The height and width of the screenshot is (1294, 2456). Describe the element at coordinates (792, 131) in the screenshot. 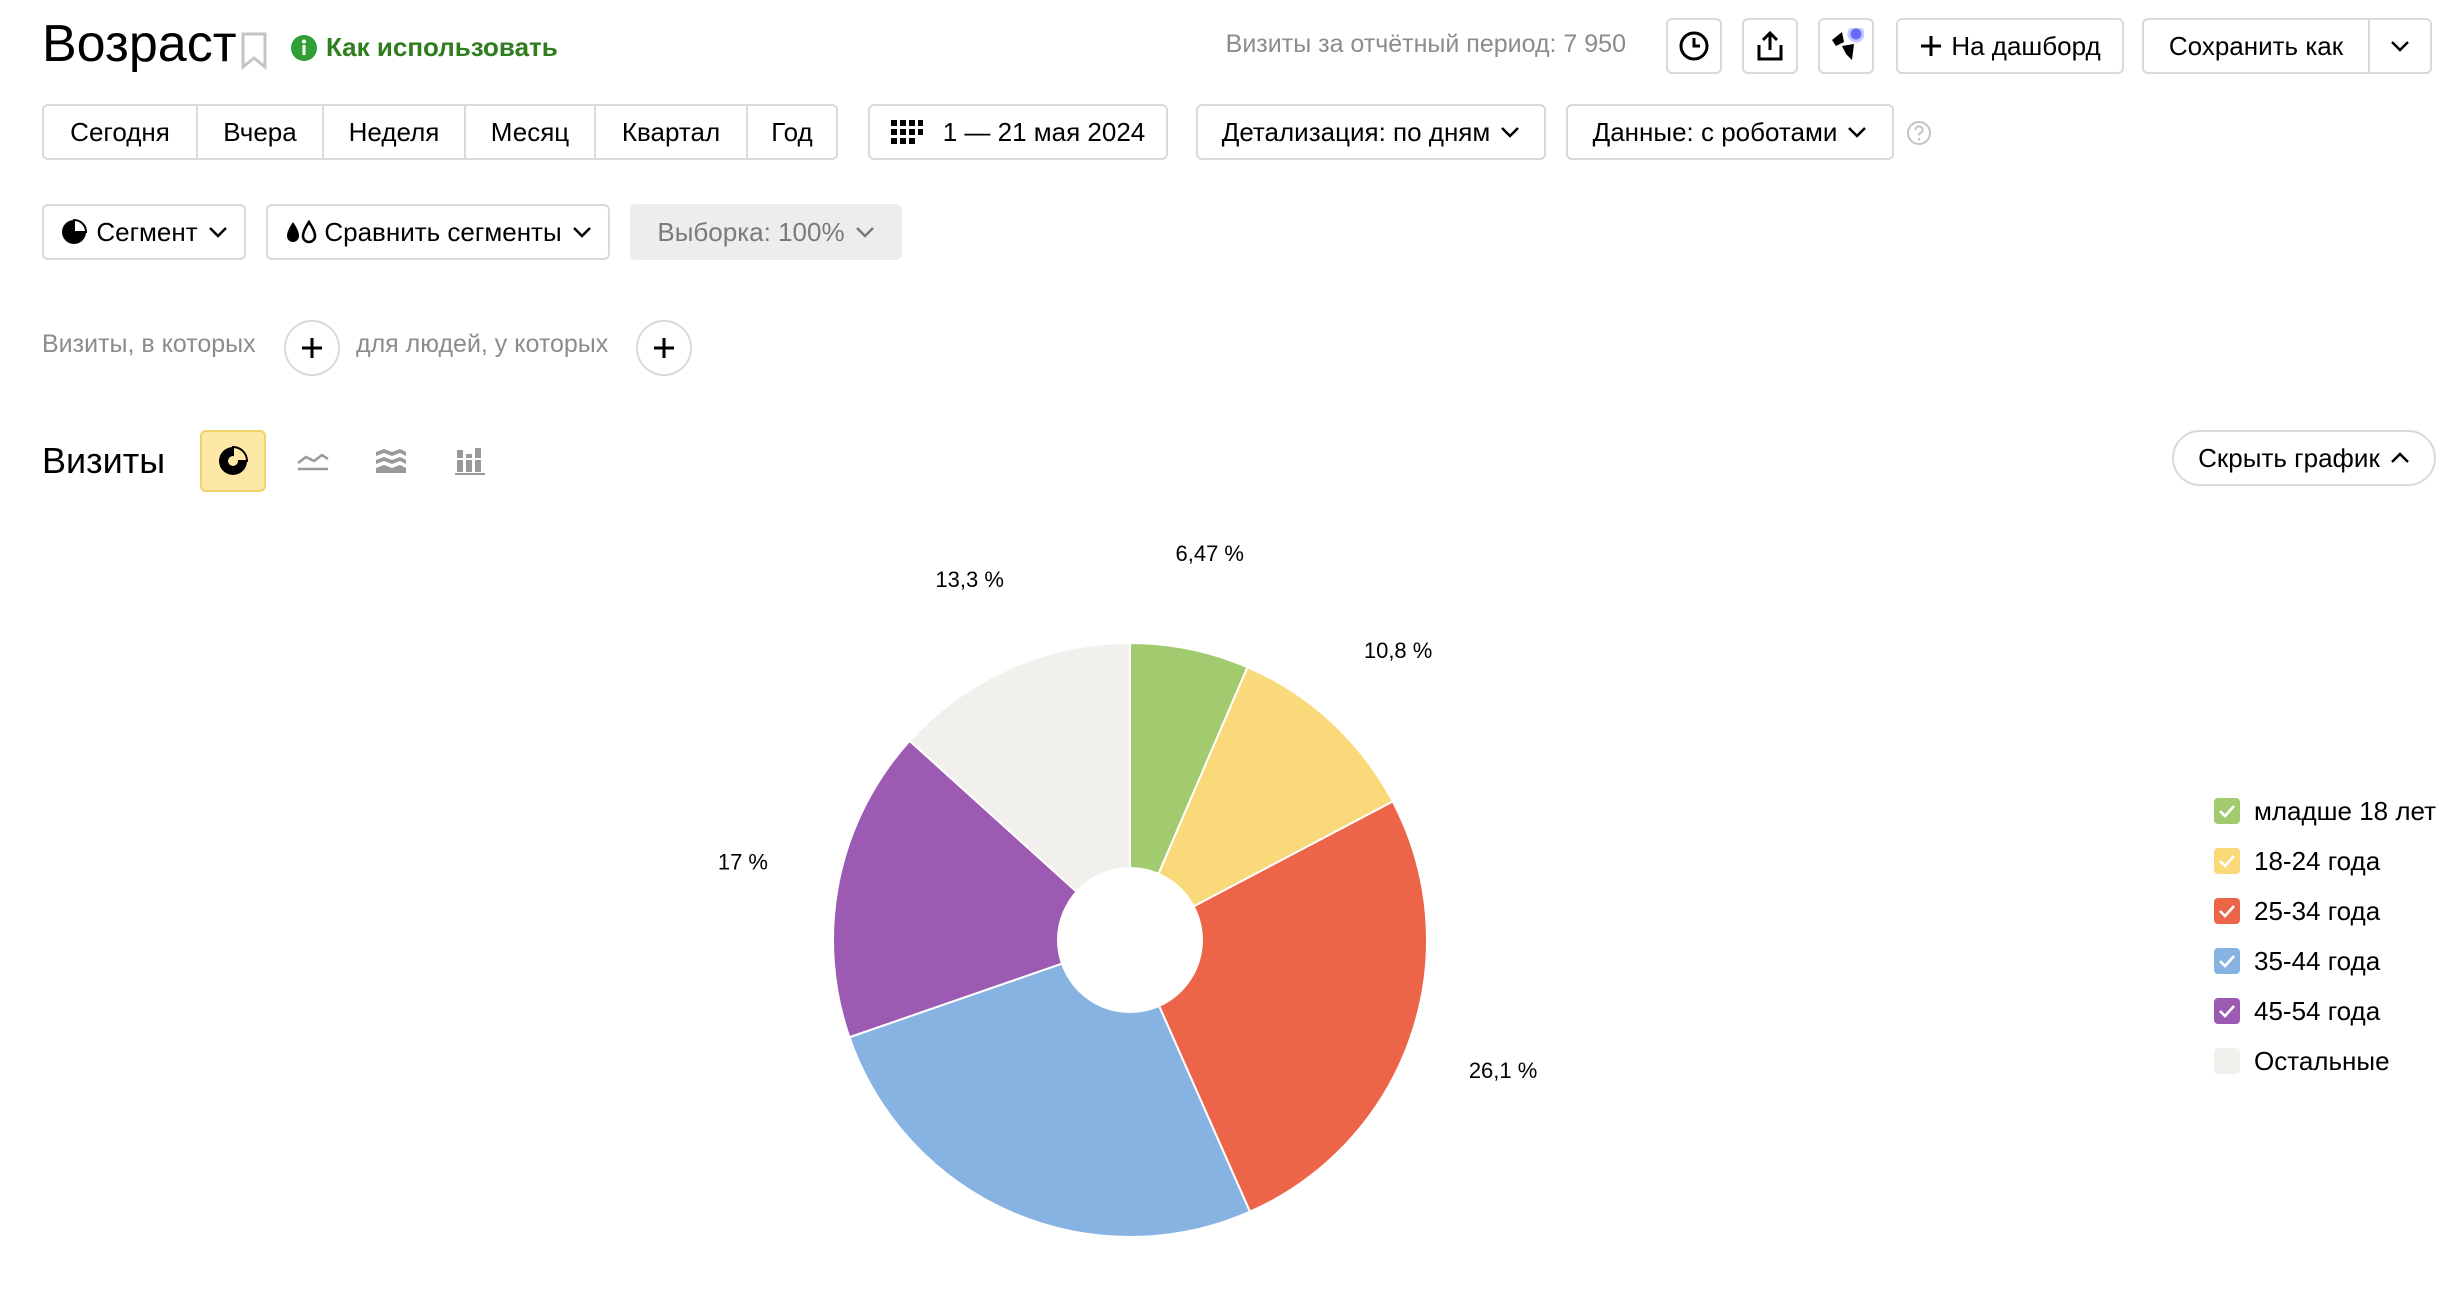

I see `period-year: Год` at that location.